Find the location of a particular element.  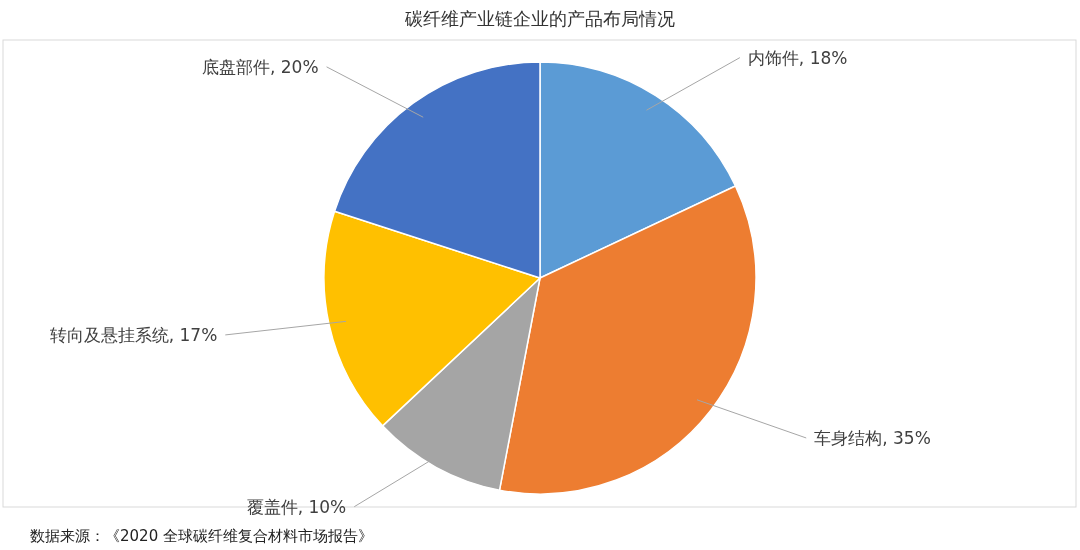

slice-label: 转向及悬挂系统, 17% is located at coordinates (133, 334).